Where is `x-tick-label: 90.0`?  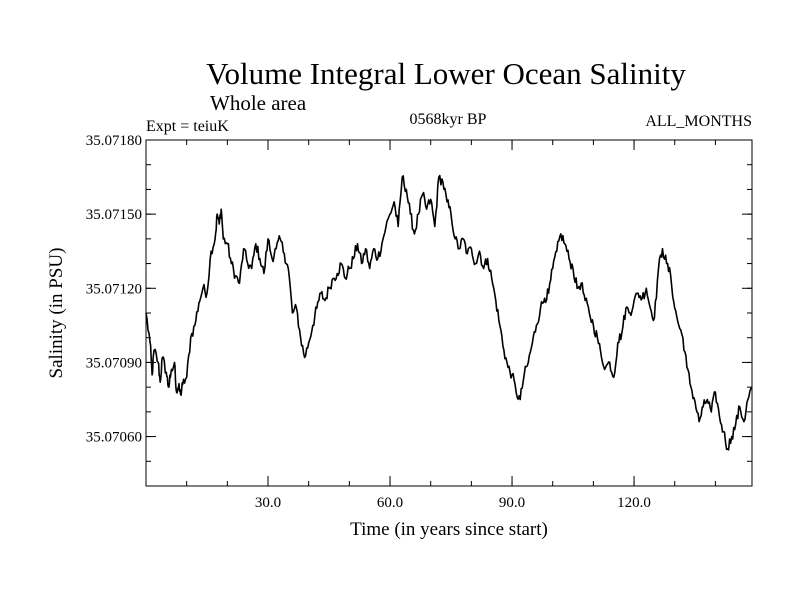 x-tick-label: 90.0 is located at coordinates (512, 503).